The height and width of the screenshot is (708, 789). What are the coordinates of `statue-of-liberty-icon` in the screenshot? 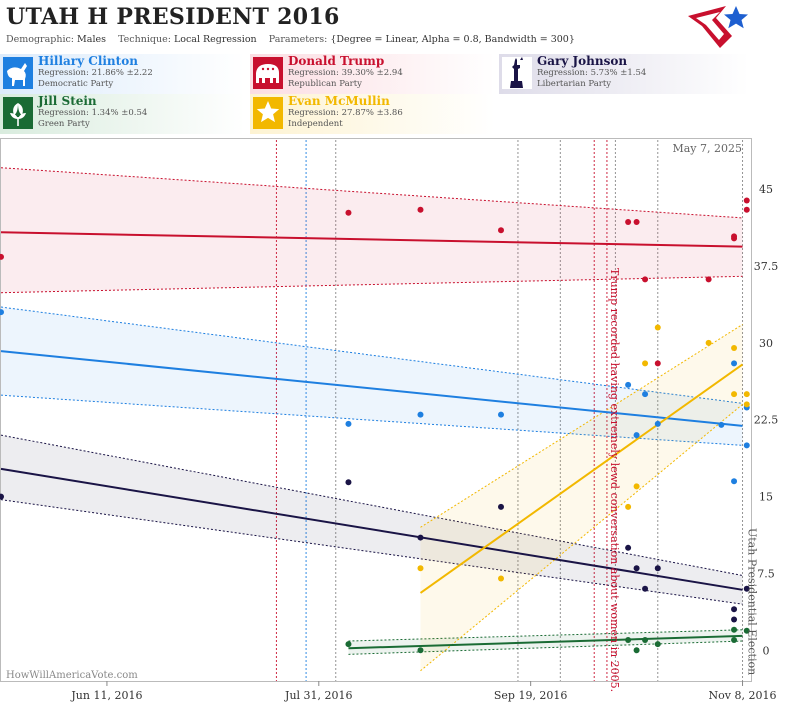 It's located at (517, 73).